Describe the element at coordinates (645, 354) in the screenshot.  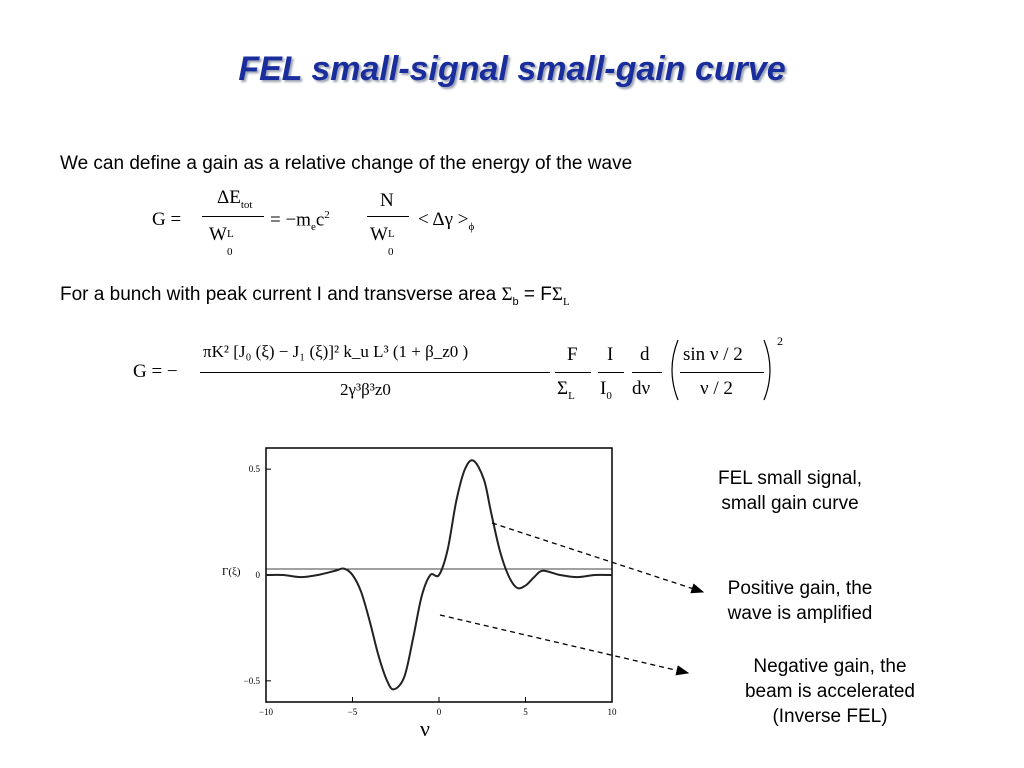
I see `eq2-d-numerator: d` at that location.